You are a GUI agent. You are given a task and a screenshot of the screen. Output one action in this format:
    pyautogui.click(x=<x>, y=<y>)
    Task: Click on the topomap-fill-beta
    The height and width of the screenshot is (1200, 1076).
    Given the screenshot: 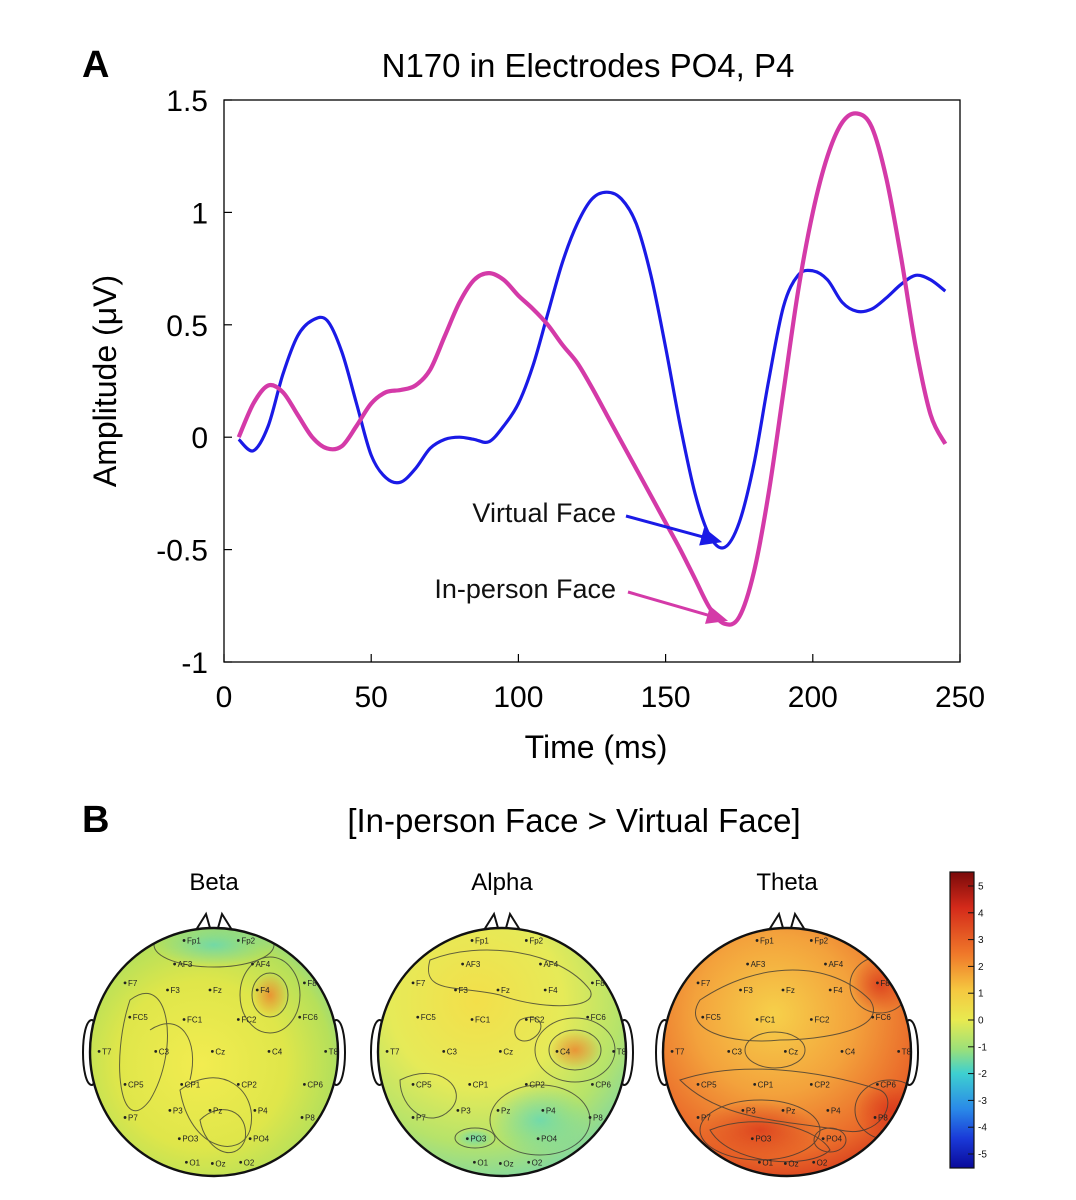 What is the action you would take?
    pyautogui.click(x=214, y=1052)
    